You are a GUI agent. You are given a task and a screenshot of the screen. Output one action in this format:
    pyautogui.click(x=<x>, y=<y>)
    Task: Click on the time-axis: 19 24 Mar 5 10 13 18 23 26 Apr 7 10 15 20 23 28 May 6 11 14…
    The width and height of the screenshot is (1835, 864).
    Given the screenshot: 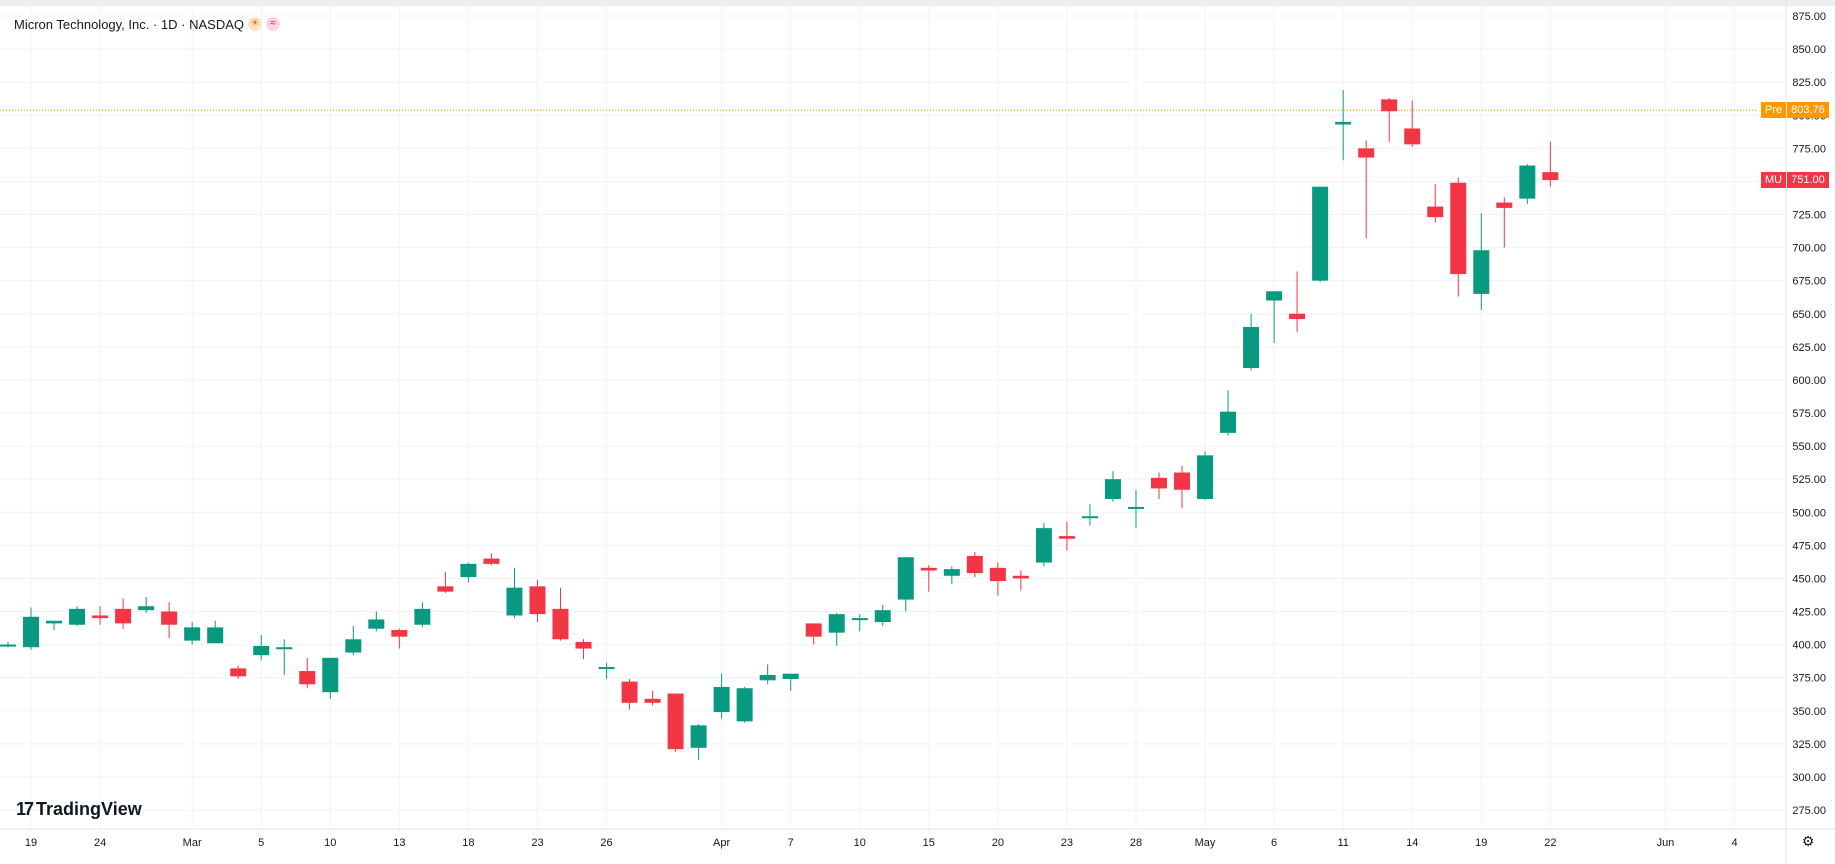 What is the action you would take?
    pyautogui.click(x=917, y=838)
    